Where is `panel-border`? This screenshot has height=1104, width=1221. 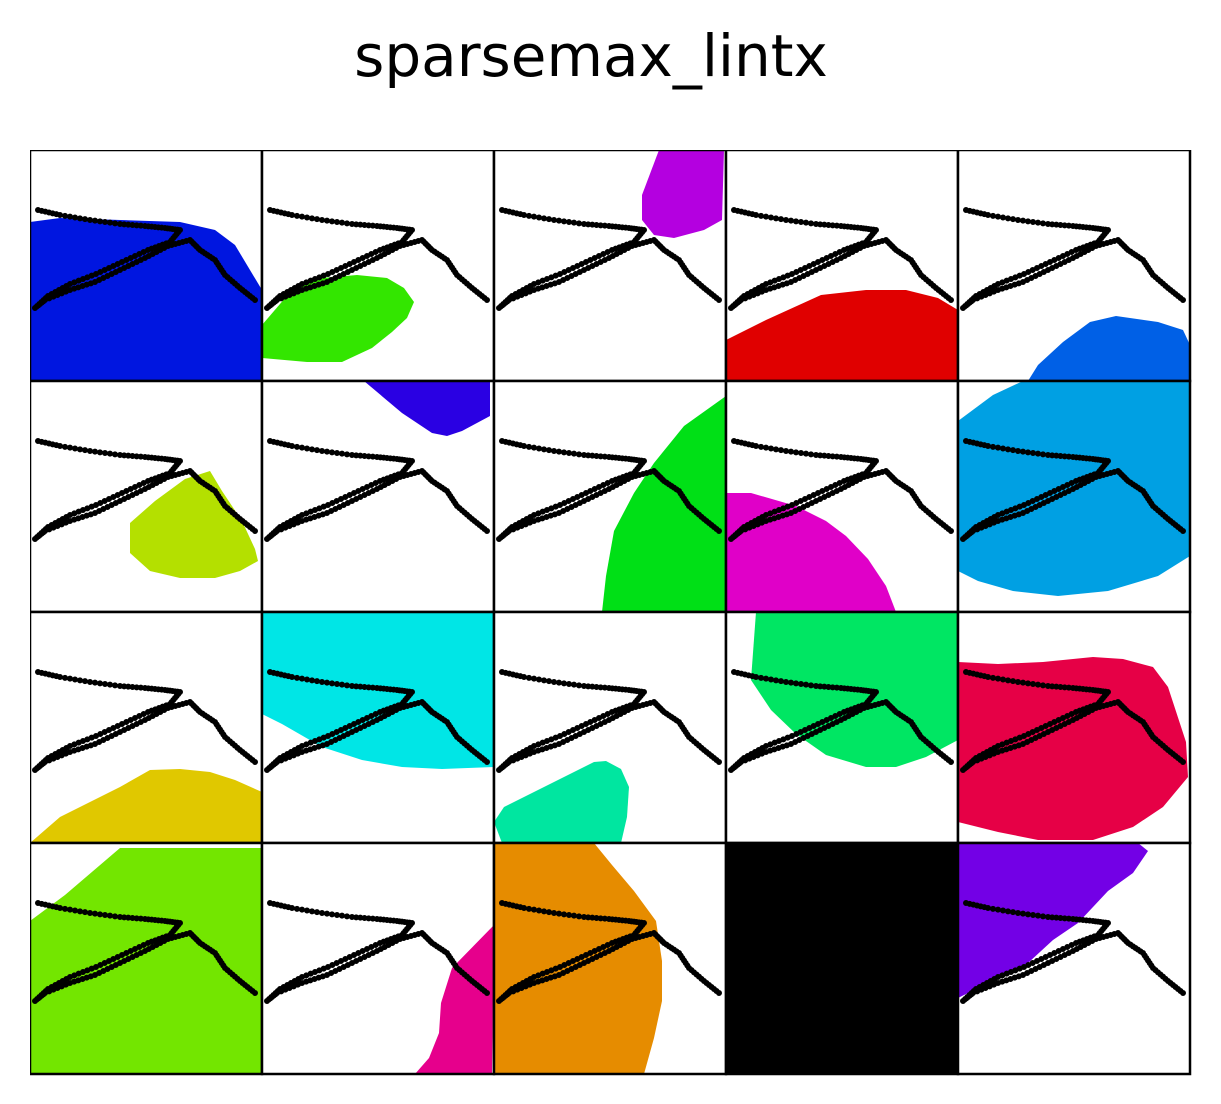 panel-border is located at coordinates (1074, 958).